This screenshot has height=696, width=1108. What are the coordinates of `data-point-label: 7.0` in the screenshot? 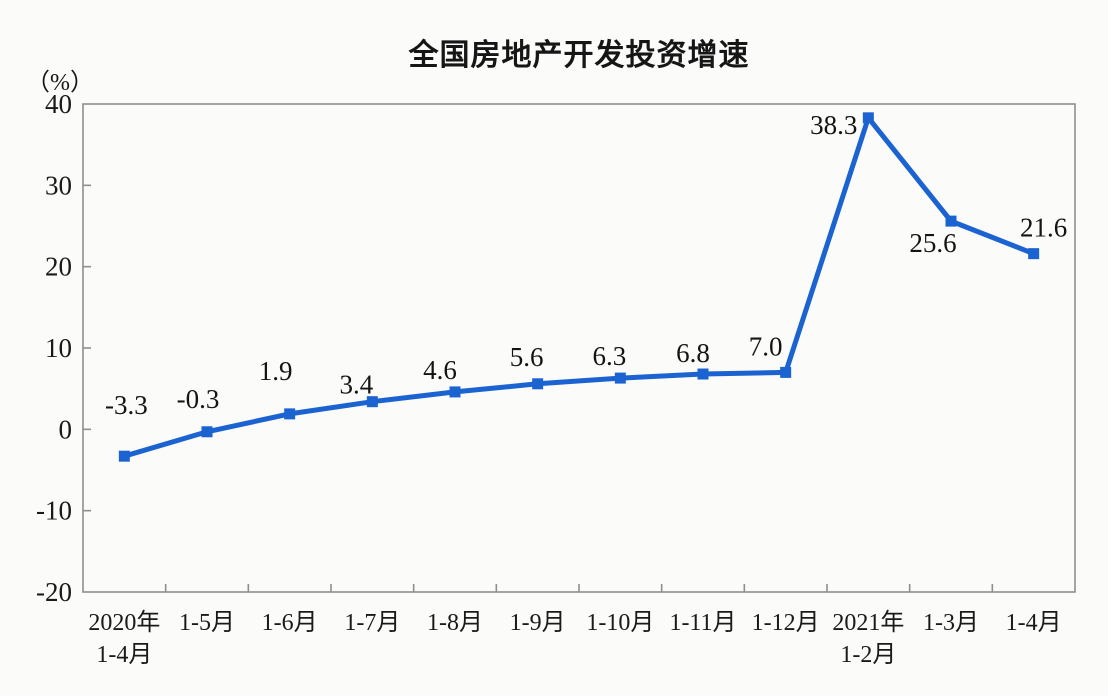 It's located at (766, 346).